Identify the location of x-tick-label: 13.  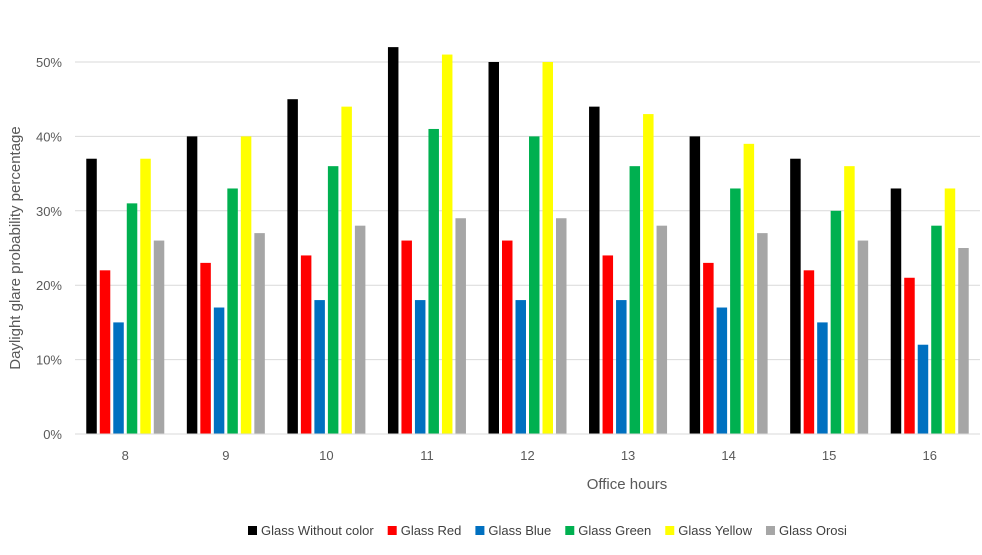
(628, 455).